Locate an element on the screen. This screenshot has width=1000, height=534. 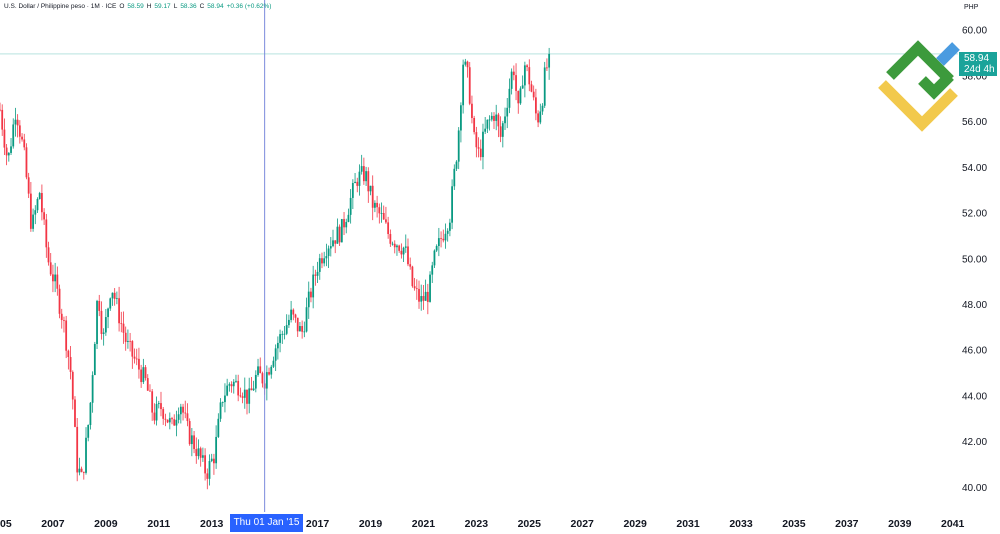
y-tick-label: 50.00 is located at coordinates (974, 259).